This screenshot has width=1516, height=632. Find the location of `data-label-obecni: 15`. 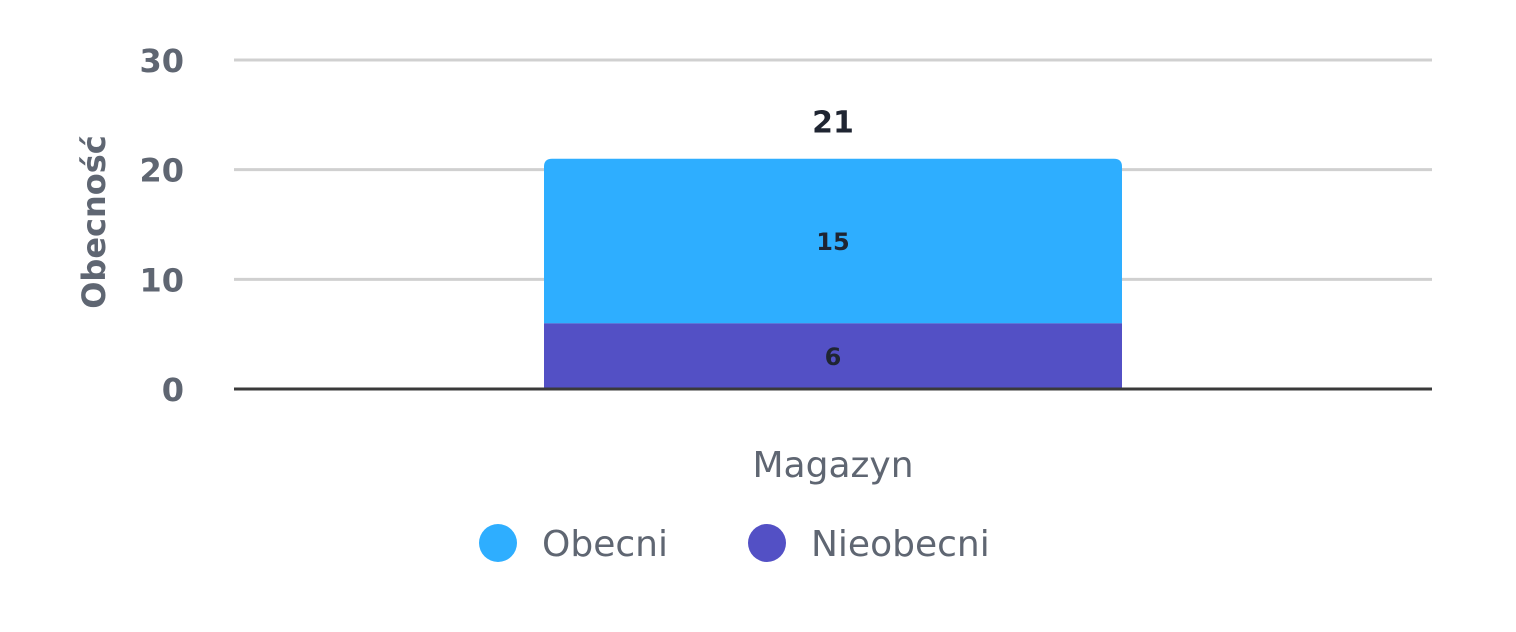

data-label-obecni: 15 is located at coordinates (832, 242).